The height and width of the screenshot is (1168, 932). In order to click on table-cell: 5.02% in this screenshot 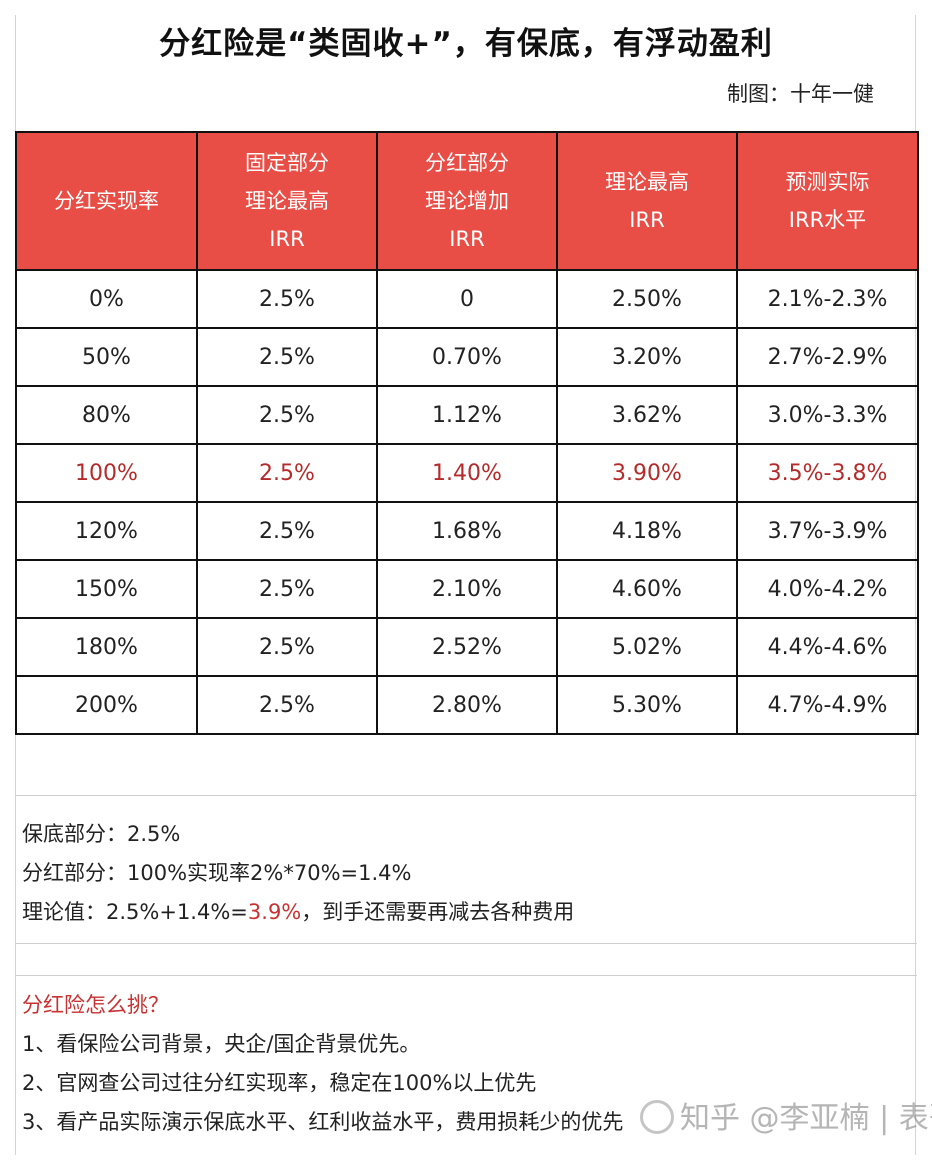, I will do `click(647, 647)`.